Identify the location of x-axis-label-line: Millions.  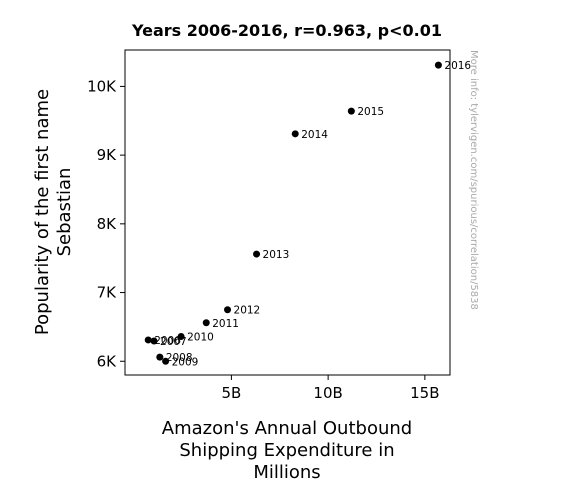
(286, 472).